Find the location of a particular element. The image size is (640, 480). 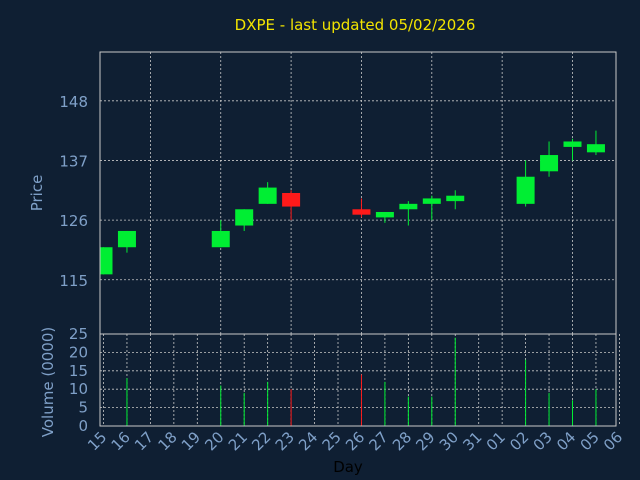

price-tick-label: 137 is located at coordinates (73, 161).